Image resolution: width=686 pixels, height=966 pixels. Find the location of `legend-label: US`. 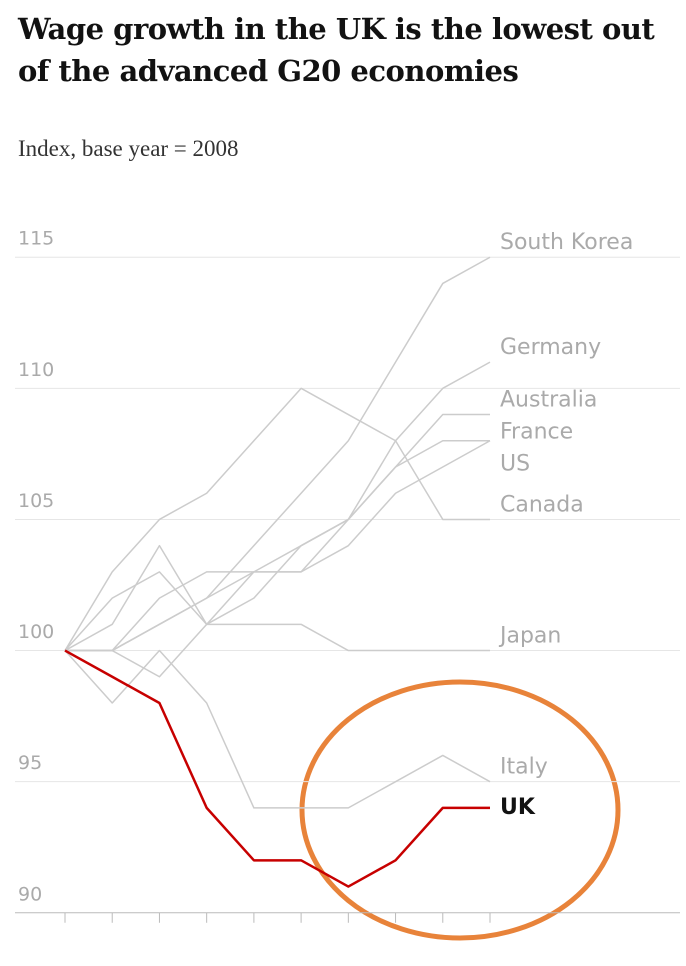

legend-label: US is located at coordinates (515, 464).